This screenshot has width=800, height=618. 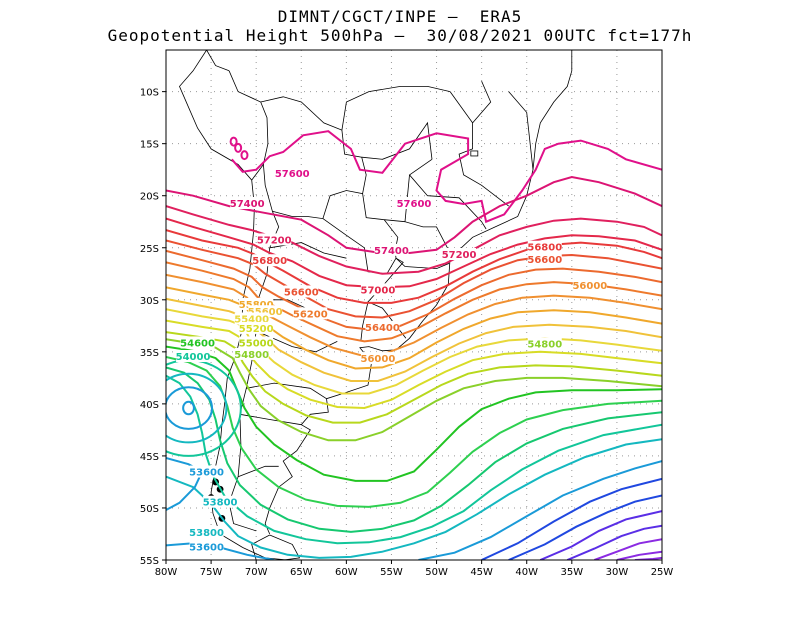 What do you see at coordinates (617, 572) in the screenshot?
I see `lon-tick-label: 30W` at bounding box center [617, 572].